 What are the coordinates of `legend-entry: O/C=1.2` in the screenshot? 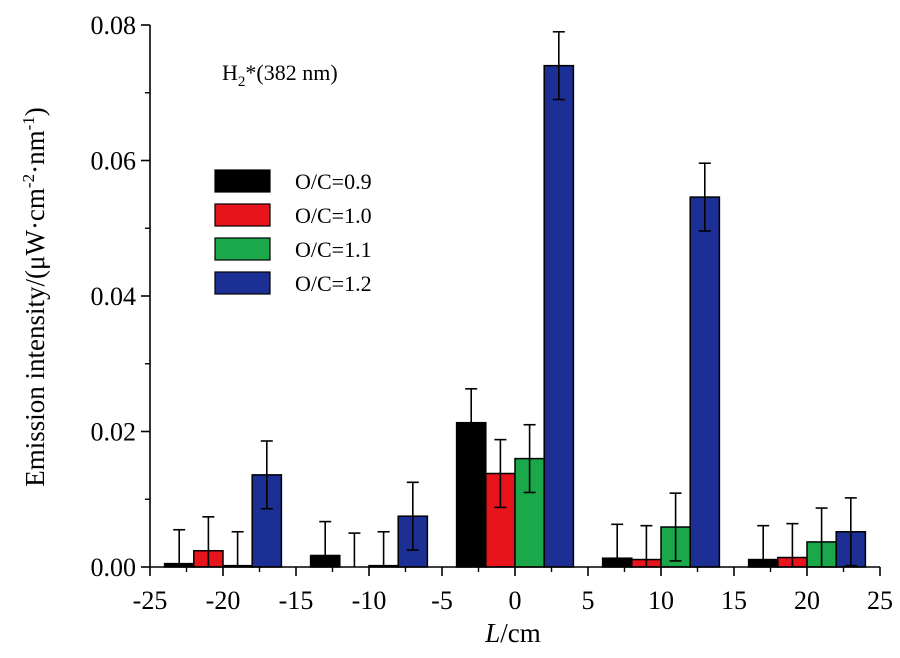 It's located at (293, 283).